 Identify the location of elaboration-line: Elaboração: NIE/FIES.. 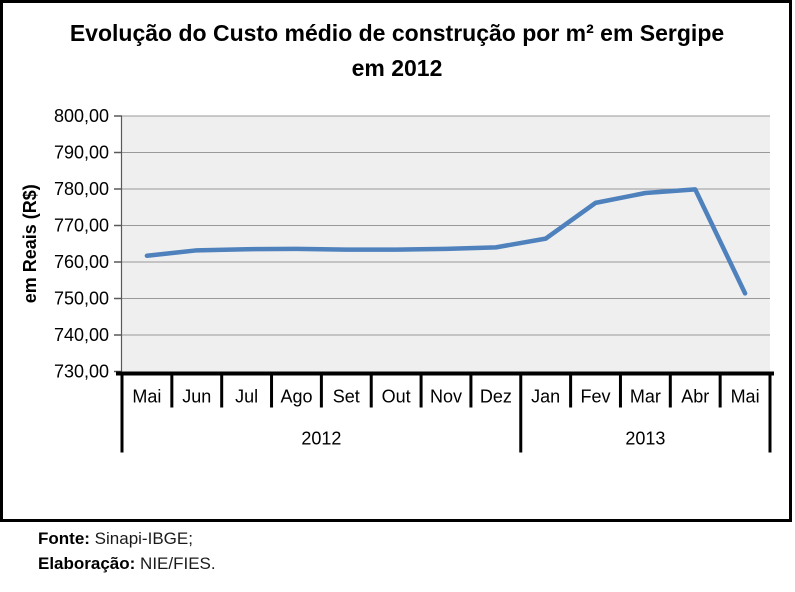
(127, 563).